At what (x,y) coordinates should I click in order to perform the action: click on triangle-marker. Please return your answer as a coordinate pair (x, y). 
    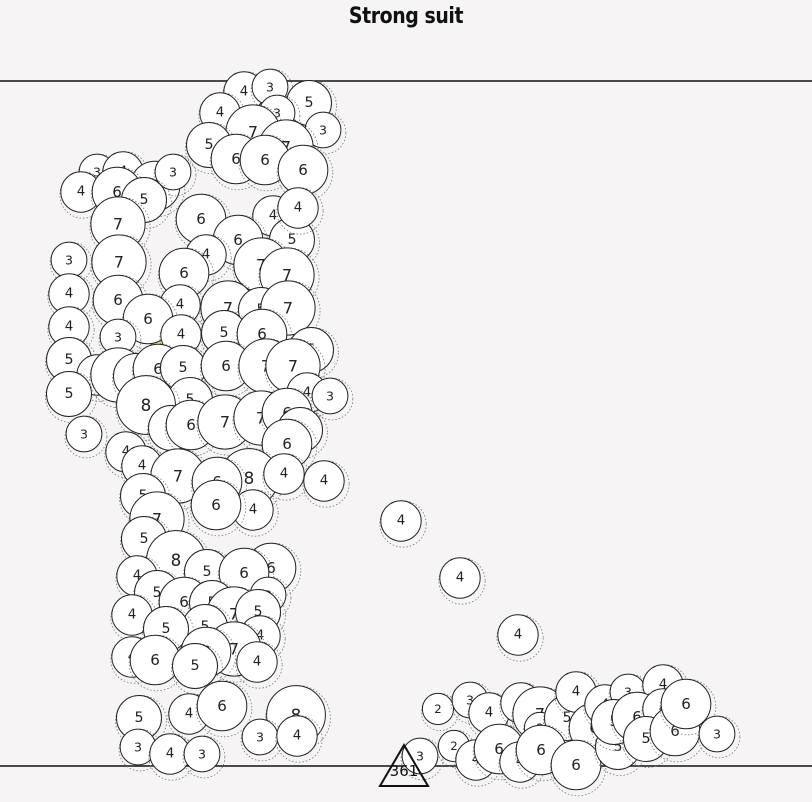
    Looking at the image, I should click on (404, 765).